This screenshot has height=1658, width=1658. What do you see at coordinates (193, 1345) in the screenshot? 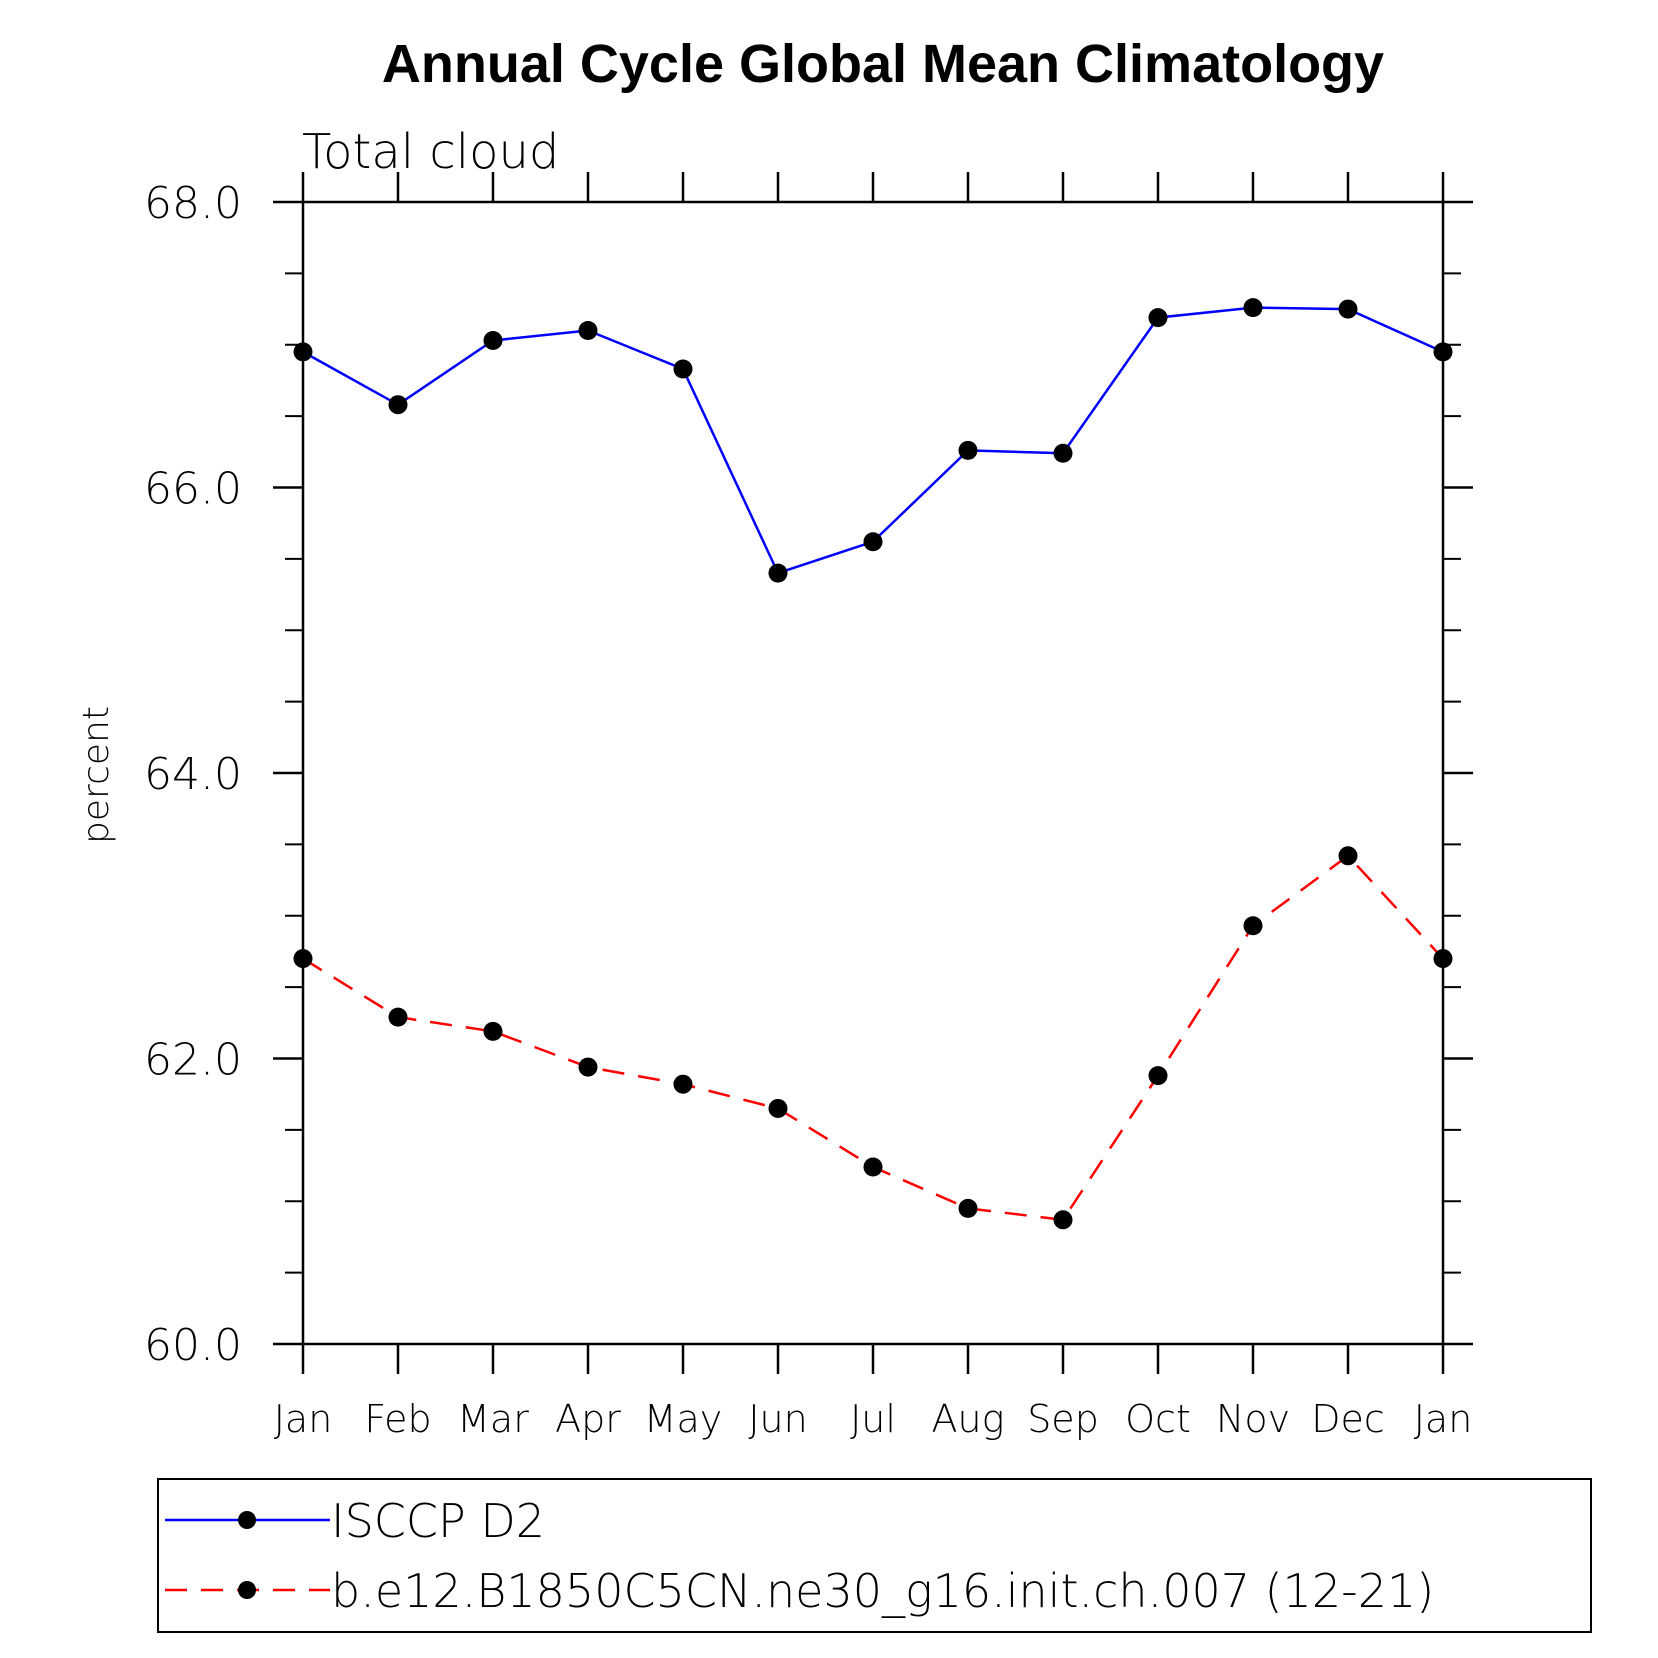
I see `y-tick-label: 60.0` at bounding box center [193, 1345].